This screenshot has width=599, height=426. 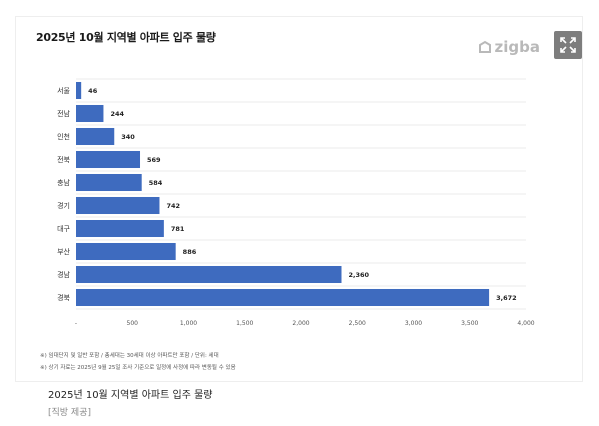 I want to click on brand-logo: zigba, so click(x=509, y=47).